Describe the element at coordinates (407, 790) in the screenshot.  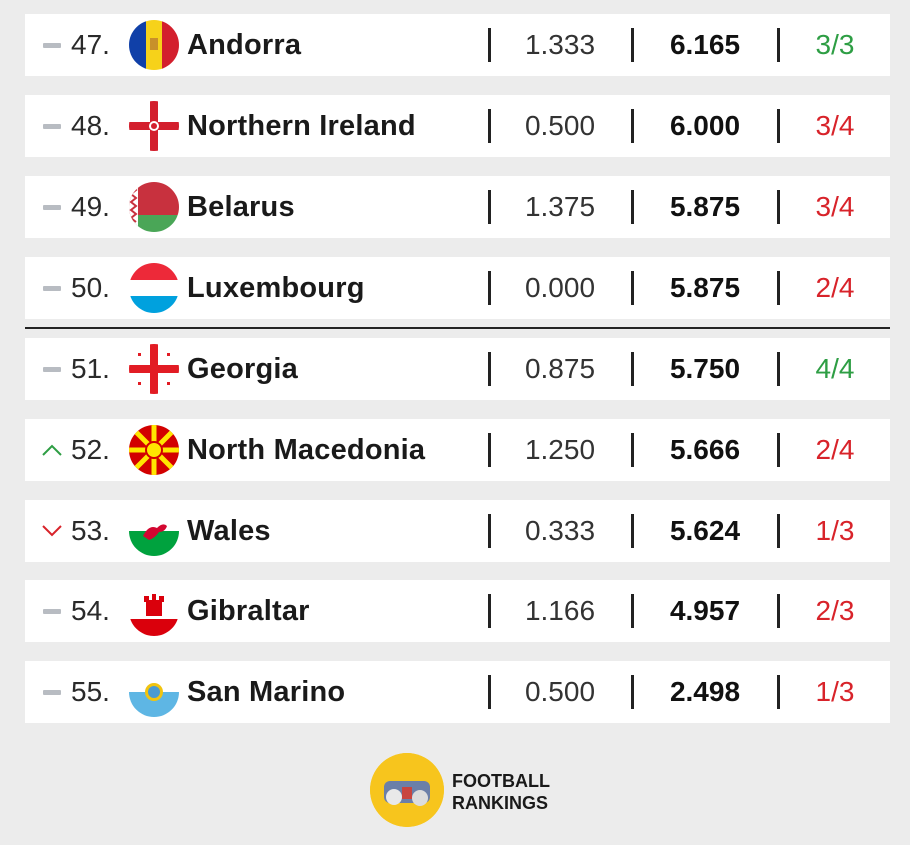
I see `football-rankings-logo` at that location.